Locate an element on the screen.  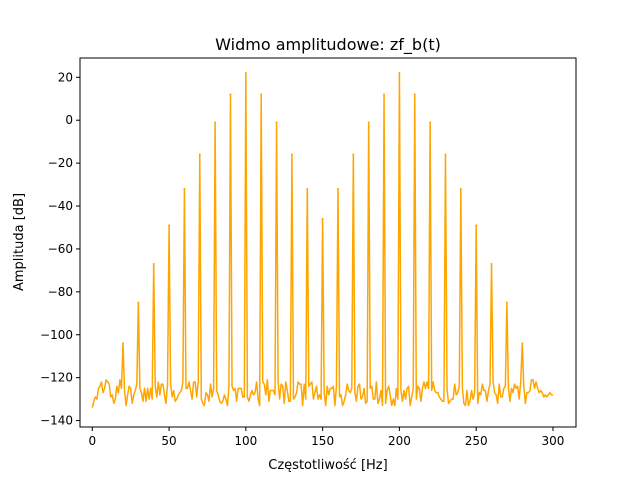
y-tick-label: 0 is located at coordinates (69, 120).